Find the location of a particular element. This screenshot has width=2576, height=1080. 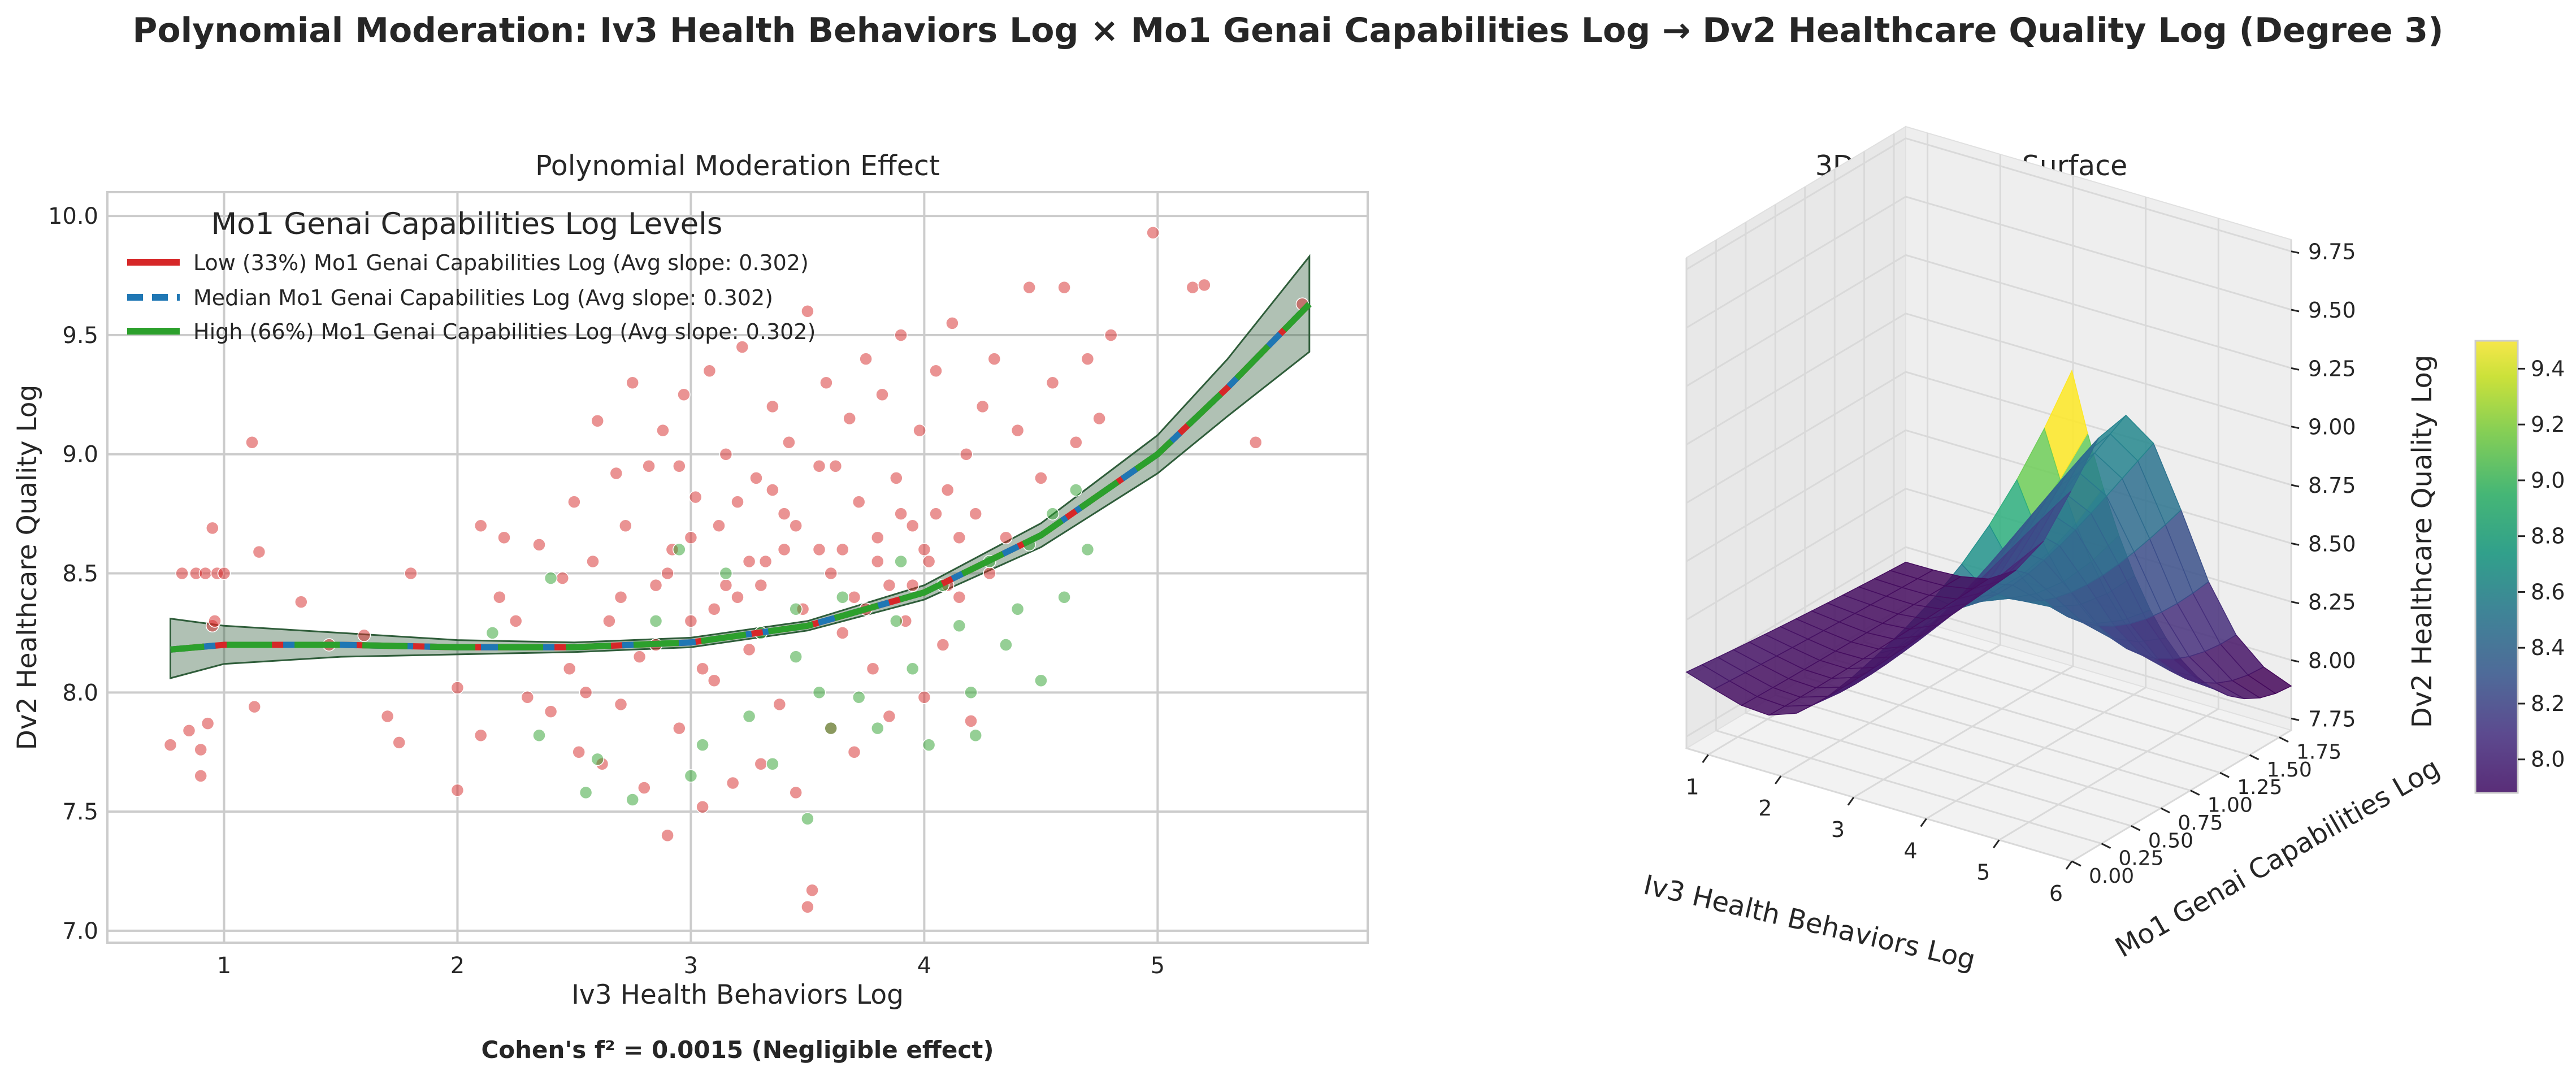

x-tick-label-3d: 1 is located at coordinates (1692, 787).